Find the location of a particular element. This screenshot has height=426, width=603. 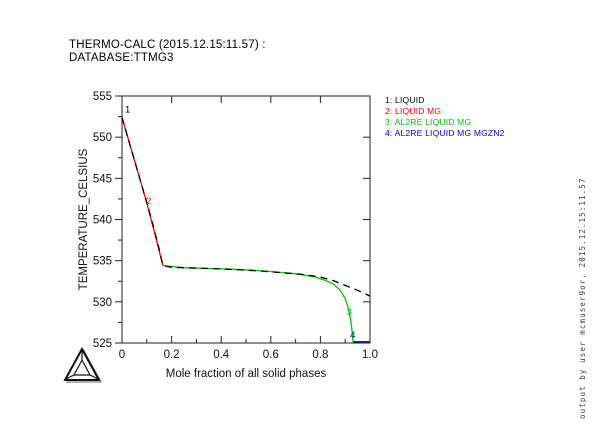

x-axis-label: Mole fraction of all solid phases is located at coordinates (246, 374).